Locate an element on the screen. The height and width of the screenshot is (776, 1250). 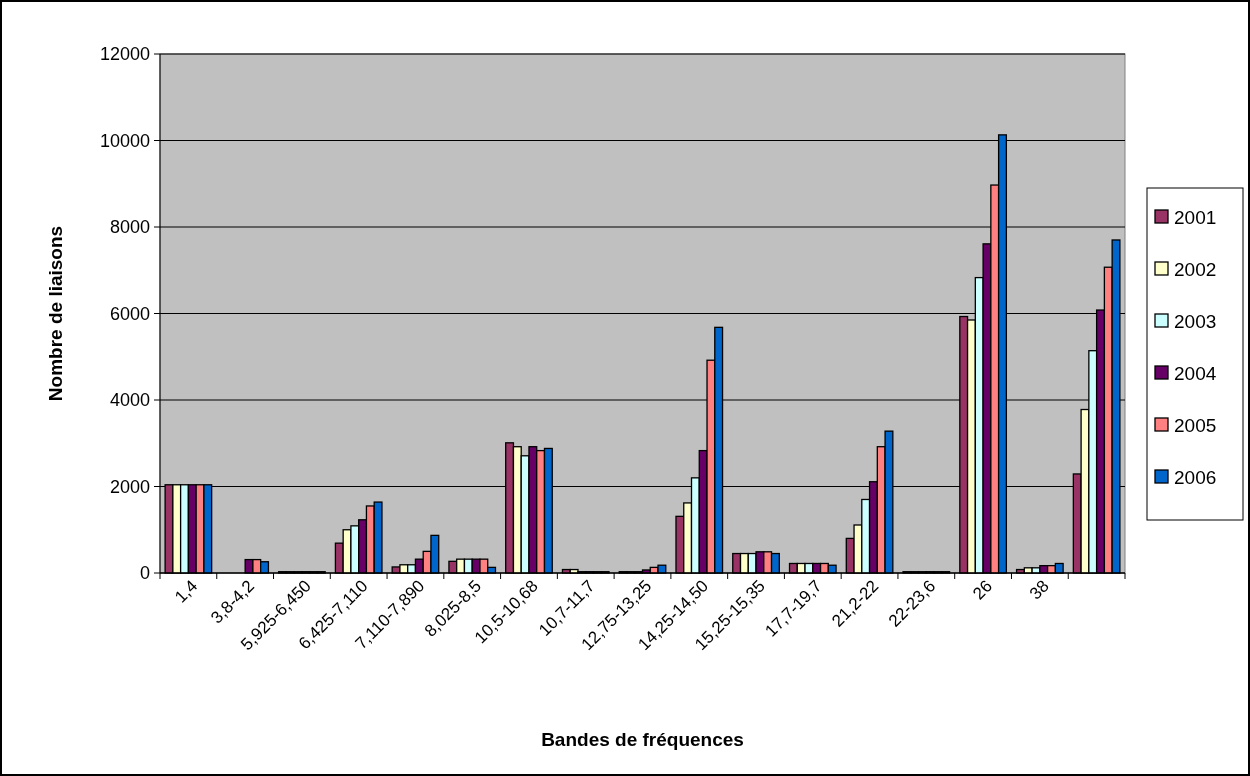
y-tick-label: 2000 is located at coordinates (129, 486).